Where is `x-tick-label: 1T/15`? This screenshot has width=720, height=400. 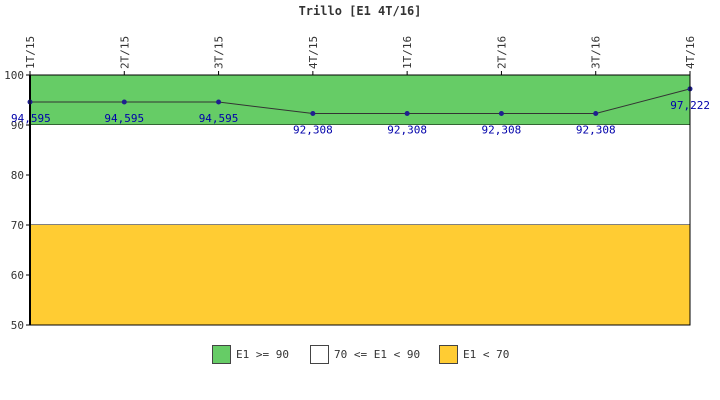
x-tick-label: 1T/15 is located at coordinates (30, 52).